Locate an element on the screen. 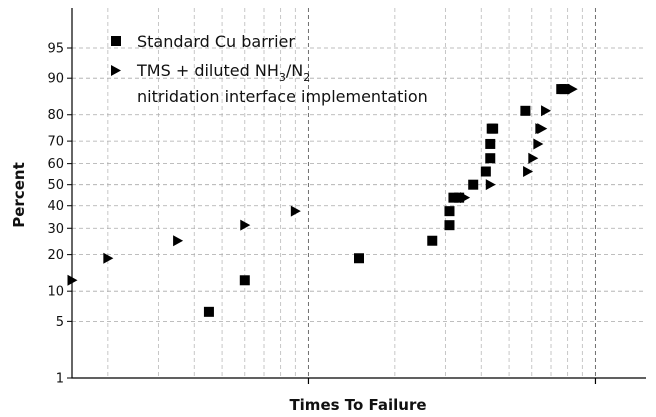 The height and width of the screenshot is (417, 656). legend-marker-standard-cu is located at coordinates (116, 41).